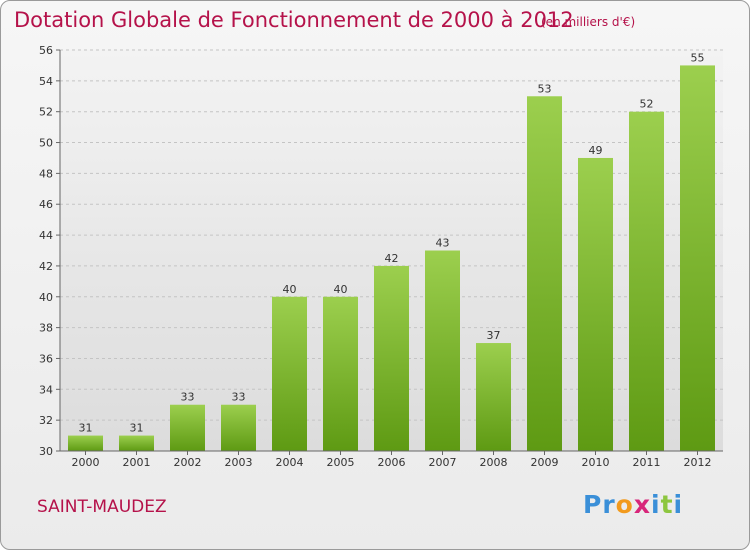  I want to click on y-tick-label: 52, so click(46, 112).